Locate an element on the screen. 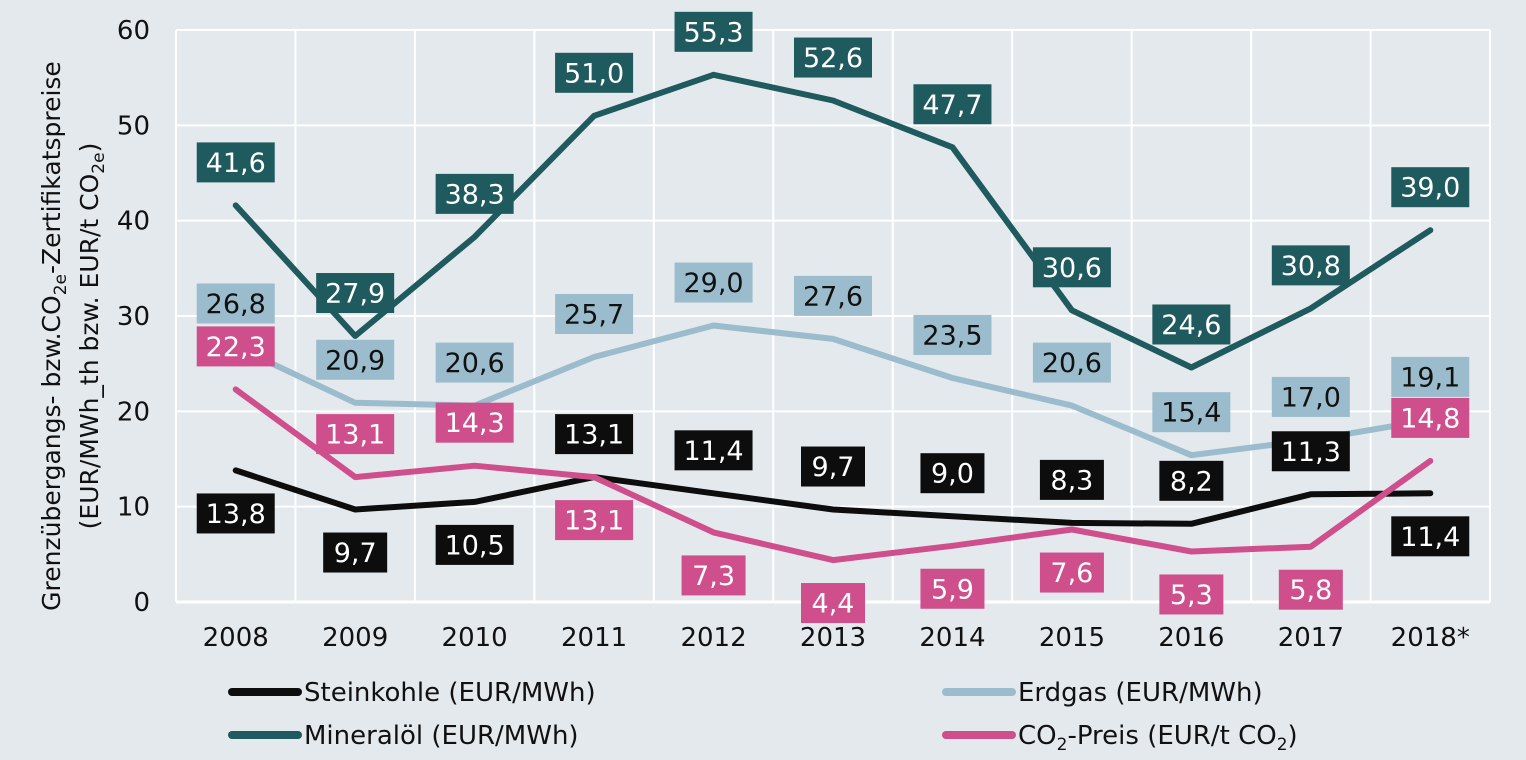 This screenshot has height=760, width=1526. data-label-text: 17,0 is located at coordinates (1311, 397).